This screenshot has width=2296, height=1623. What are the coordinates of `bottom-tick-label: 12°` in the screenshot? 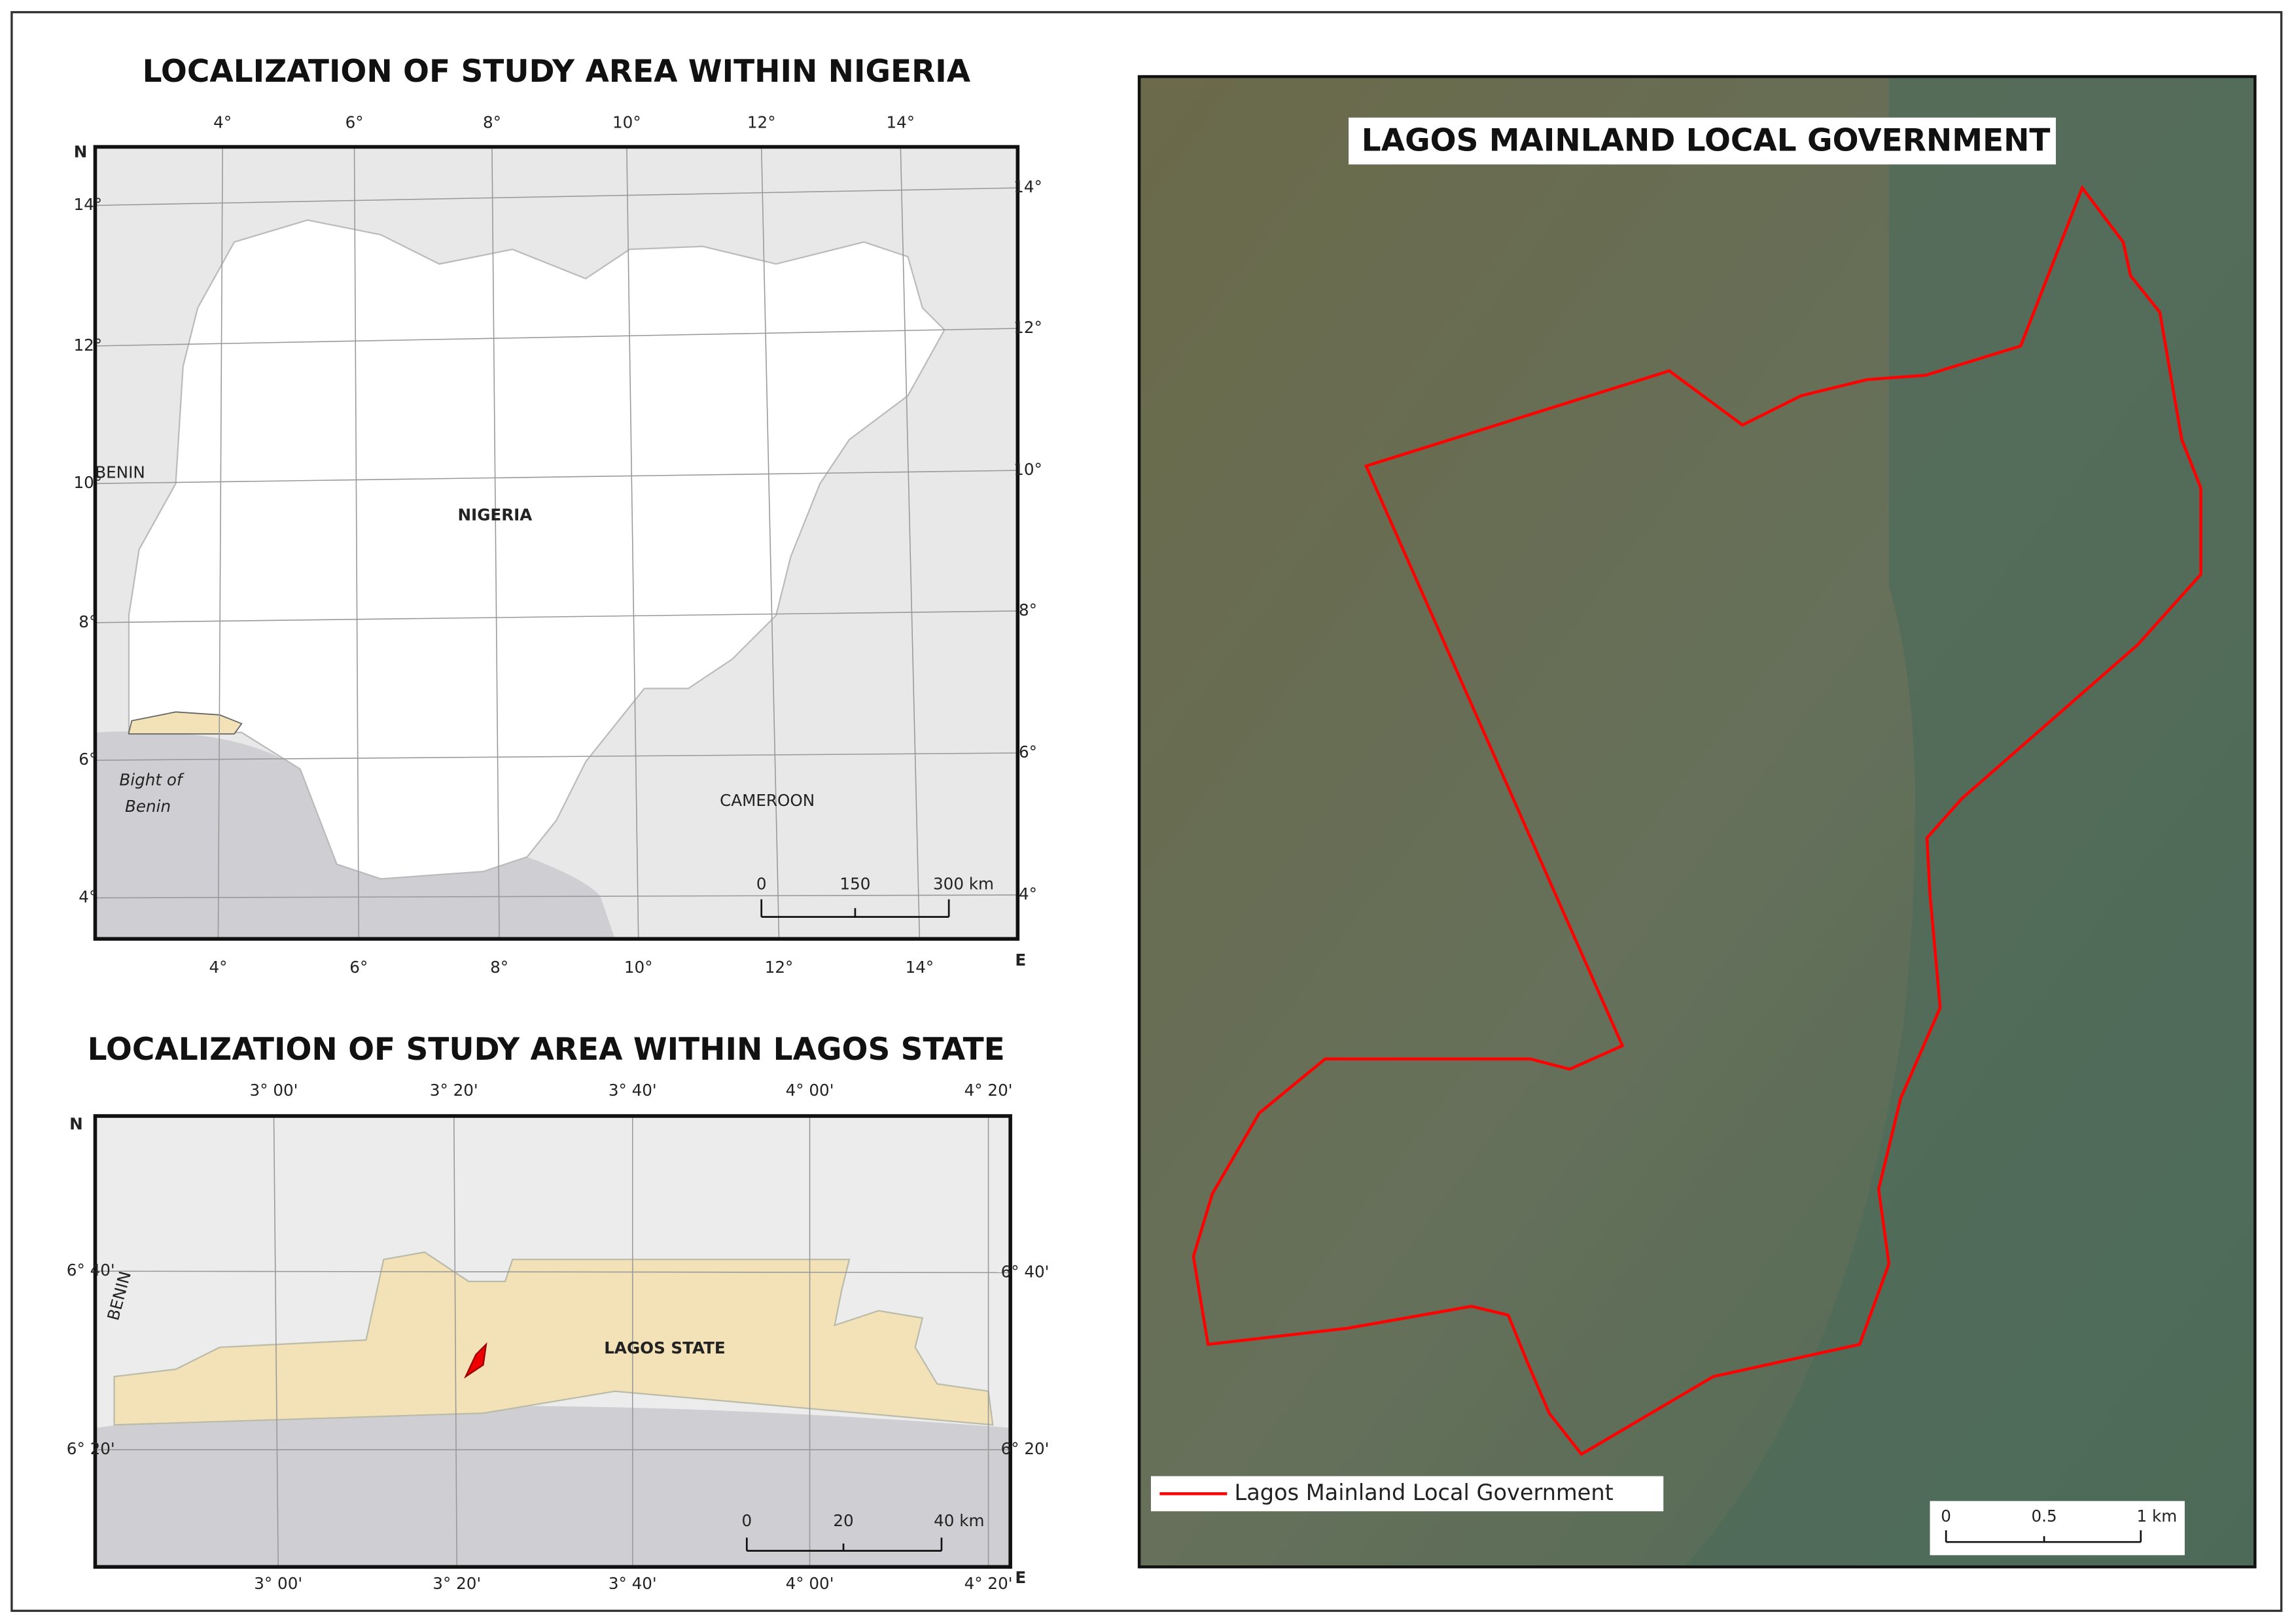 It's located at (779, 967).